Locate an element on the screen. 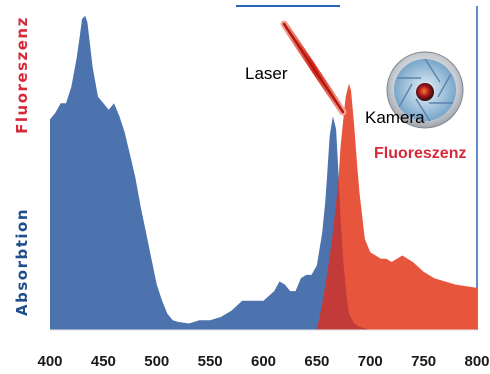 The image size is (490, 374). x-tick-label: 750 is located at coordinates (423, 361).